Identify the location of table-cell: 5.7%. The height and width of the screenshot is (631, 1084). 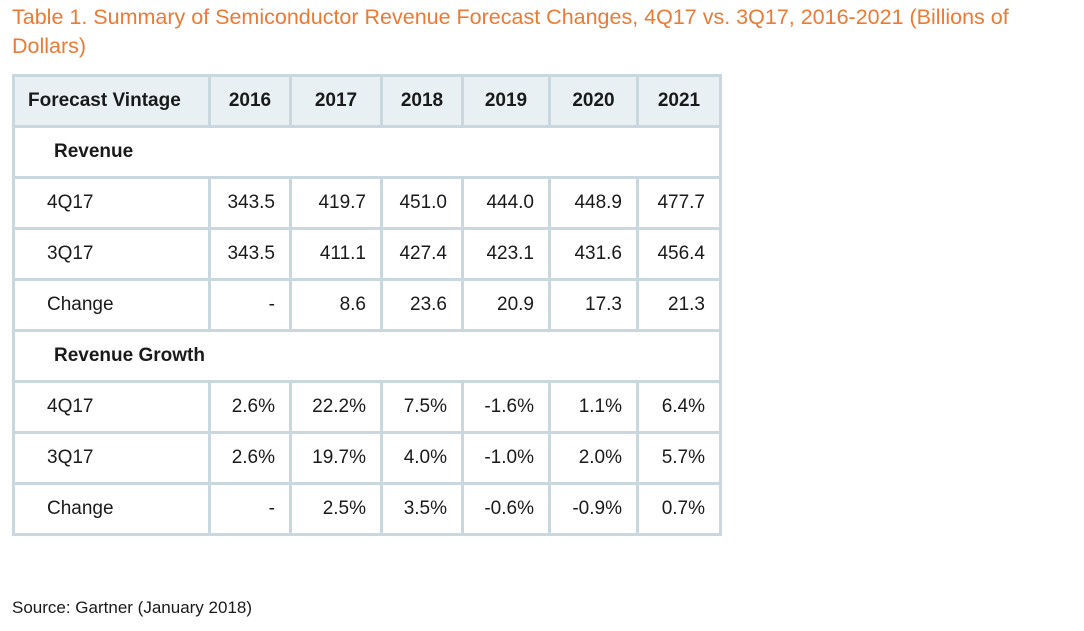
(679, 458).